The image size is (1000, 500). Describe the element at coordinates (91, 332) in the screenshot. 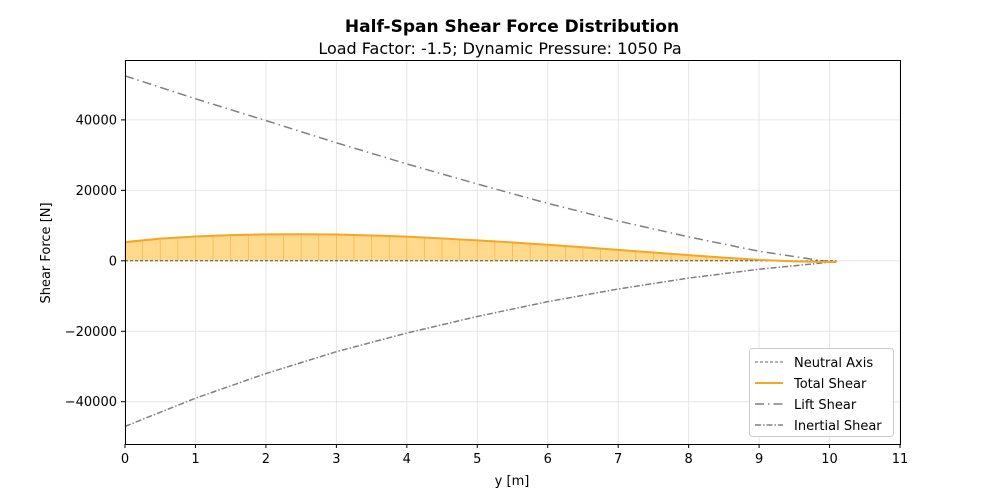

I see `y-tick-label: −20000` at that location.